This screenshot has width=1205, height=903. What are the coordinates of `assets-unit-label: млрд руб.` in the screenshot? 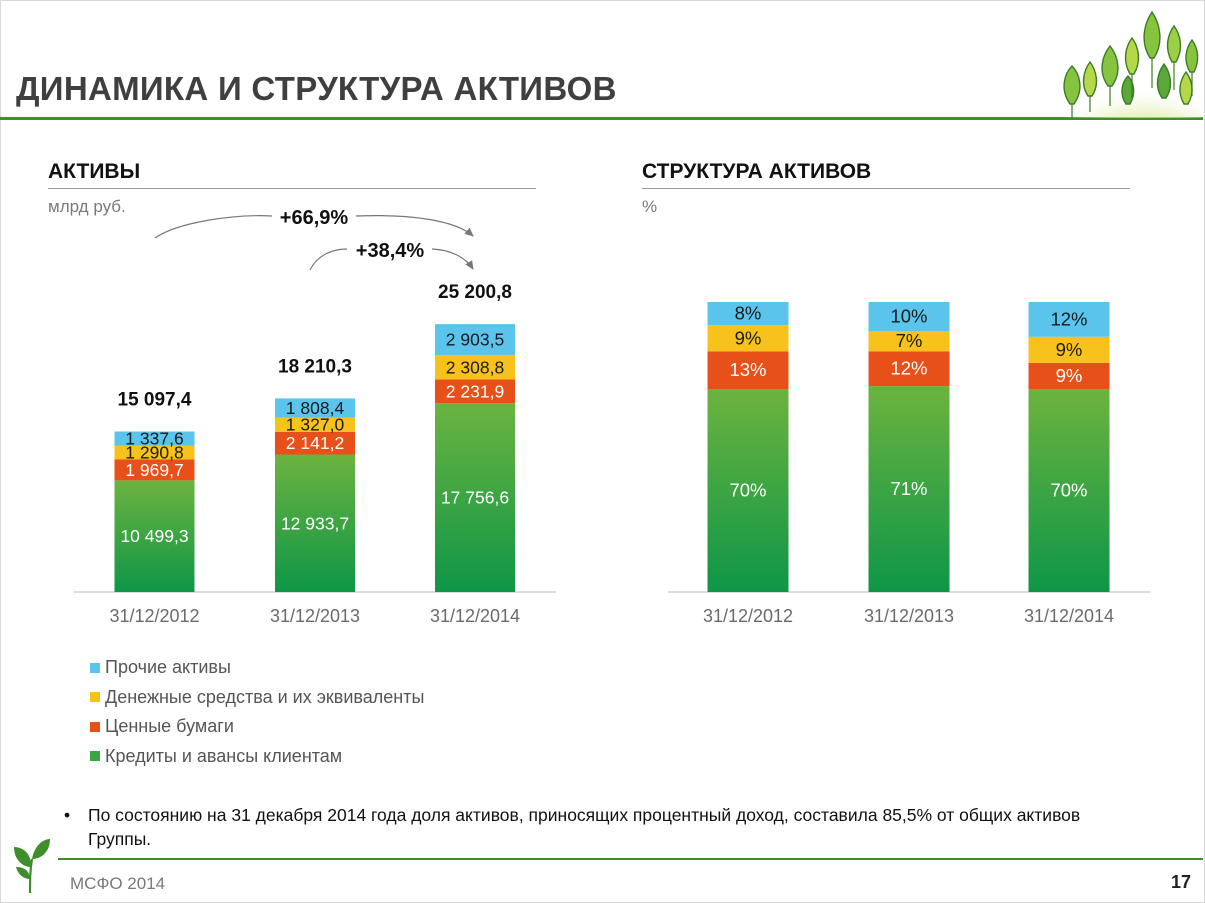 It's located at (87, 206).